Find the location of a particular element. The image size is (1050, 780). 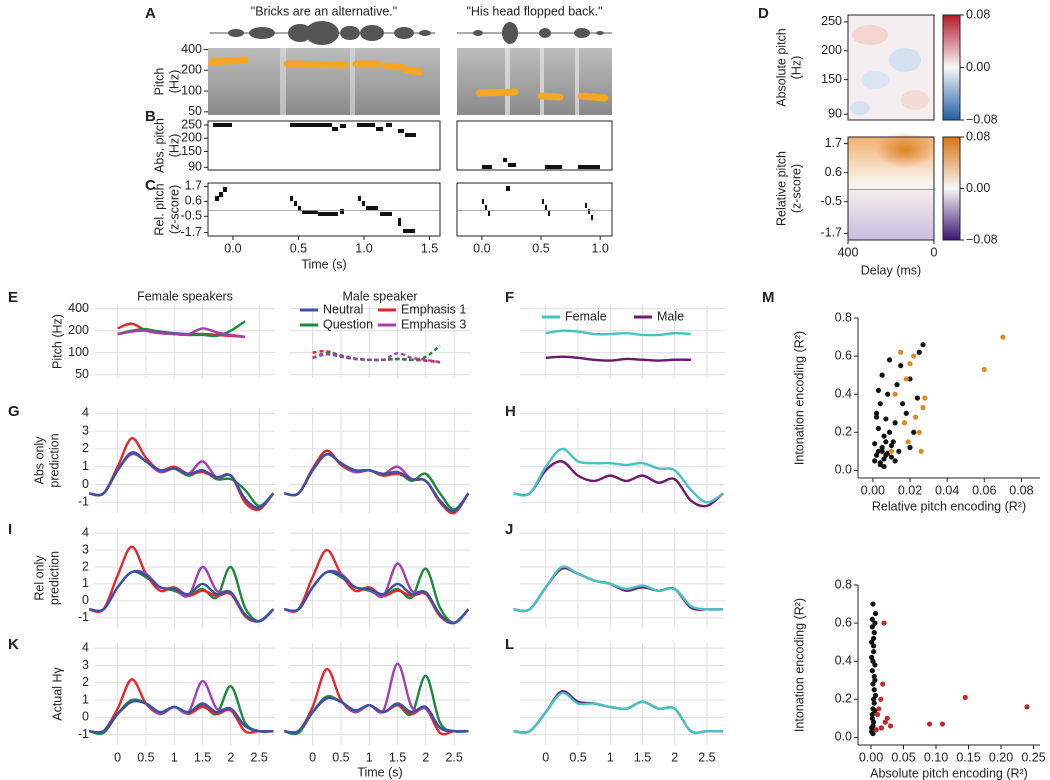

sentence-title: "His head flopped back." is located at coordinates (534, 11).